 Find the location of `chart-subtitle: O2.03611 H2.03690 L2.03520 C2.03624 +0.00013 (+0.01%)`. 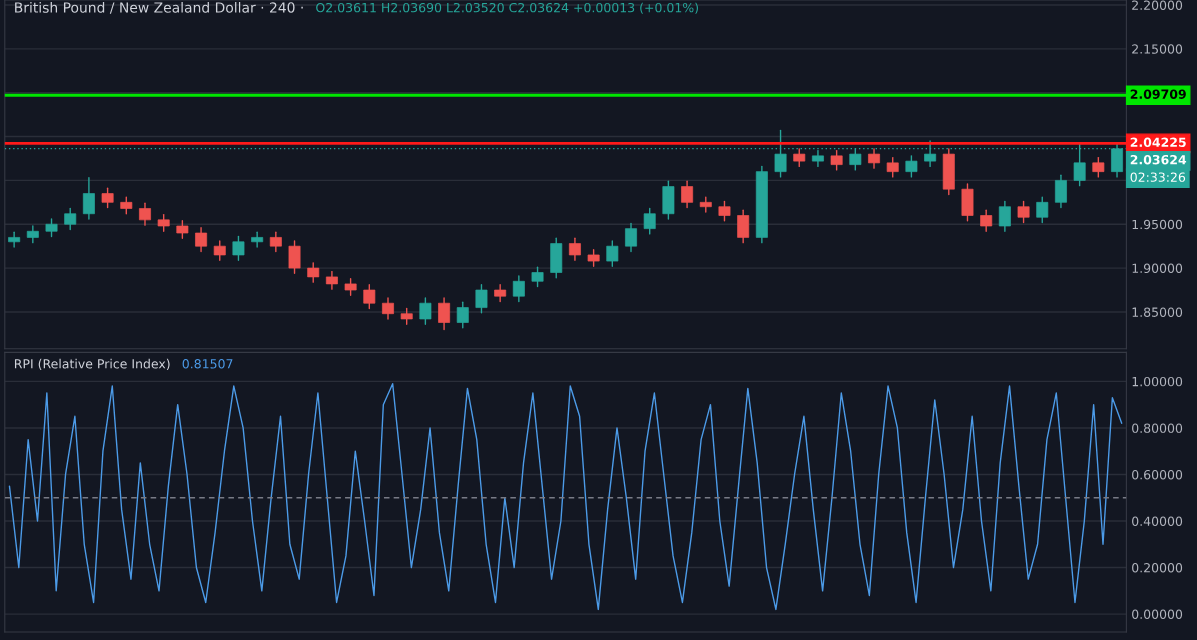

chart-subtitle: O2.03611 H2.03690 L2.03520 C2.03624 +0.00013 (+0.01%) is located at coordinates (507, 8).